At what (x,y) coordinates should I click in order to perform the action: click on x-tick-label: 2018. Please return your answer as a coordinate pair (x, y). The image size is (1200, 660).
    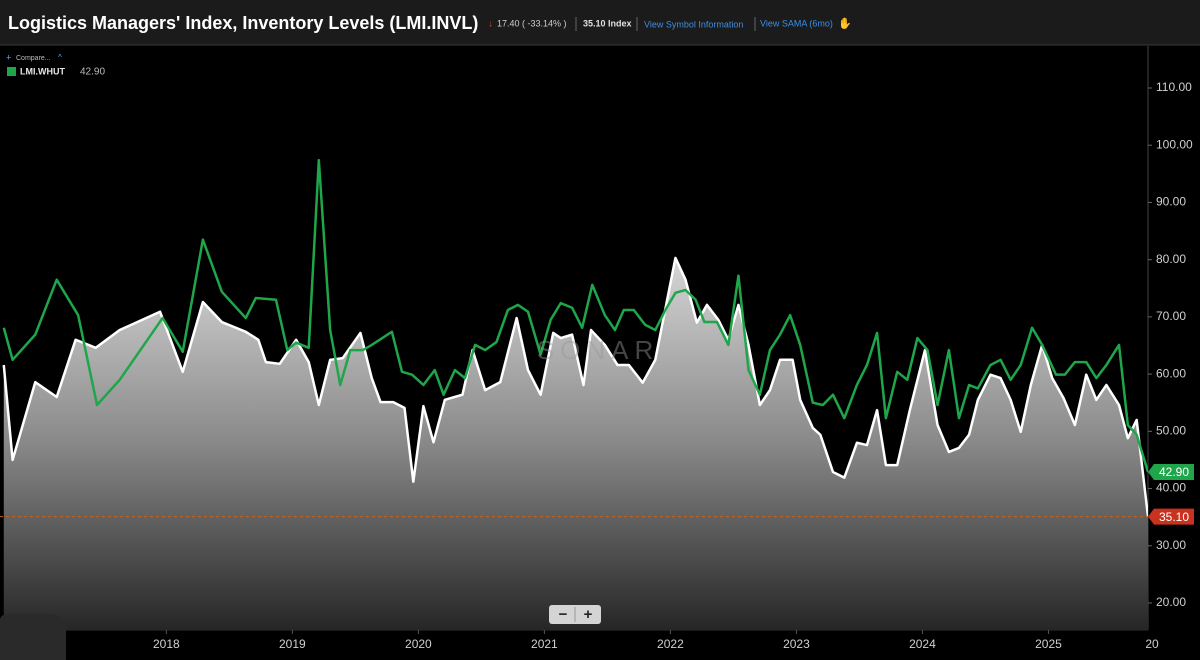
    Looking at the image, I should click on (166, 644).